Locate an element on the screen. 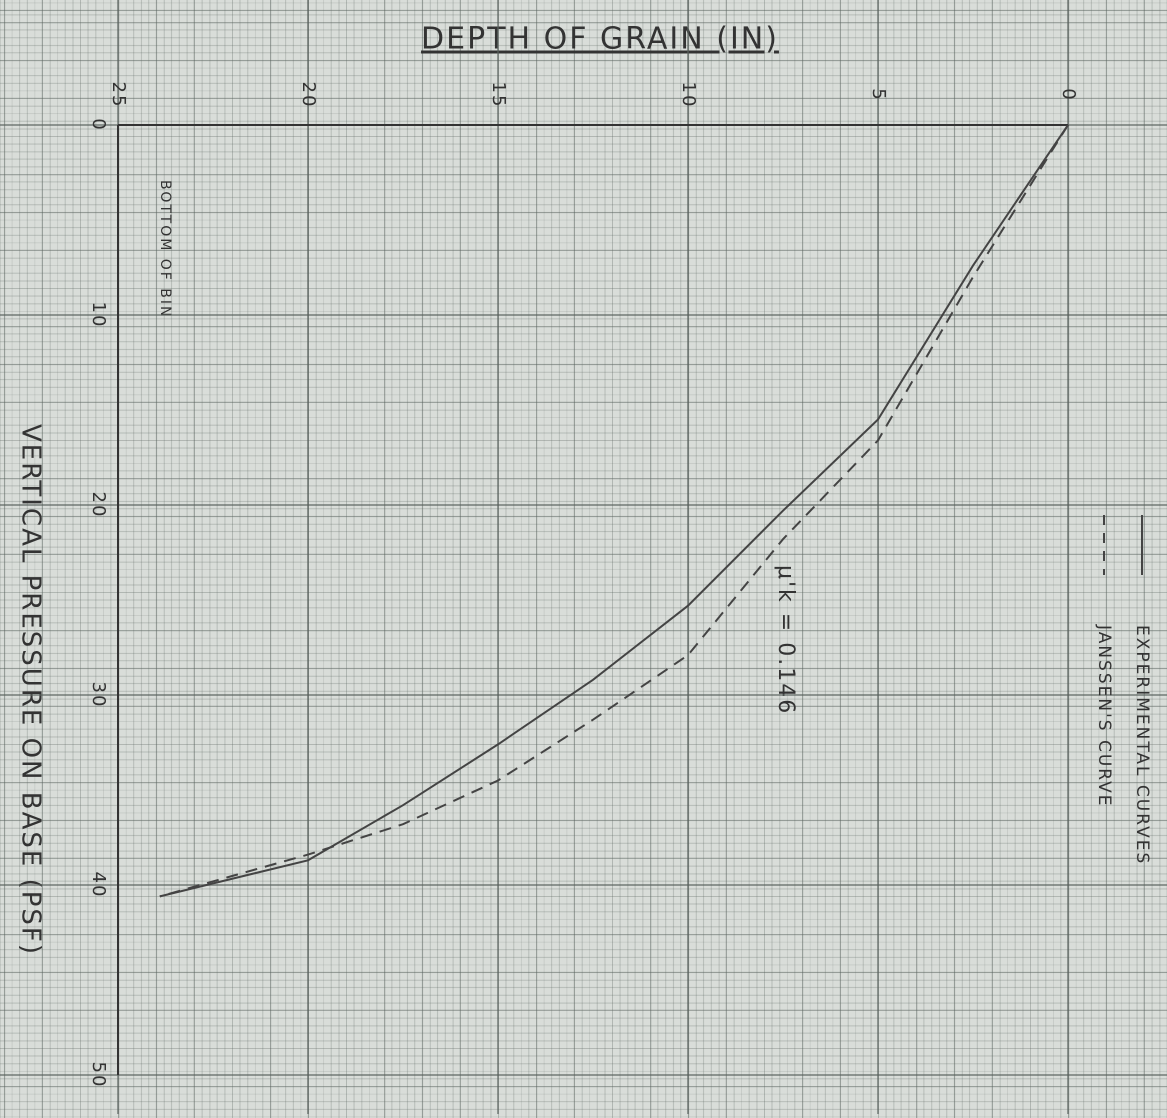 This screenshot has width=1167, height=1118. y-tick-label: 0 is located at coordinates (98, 124).